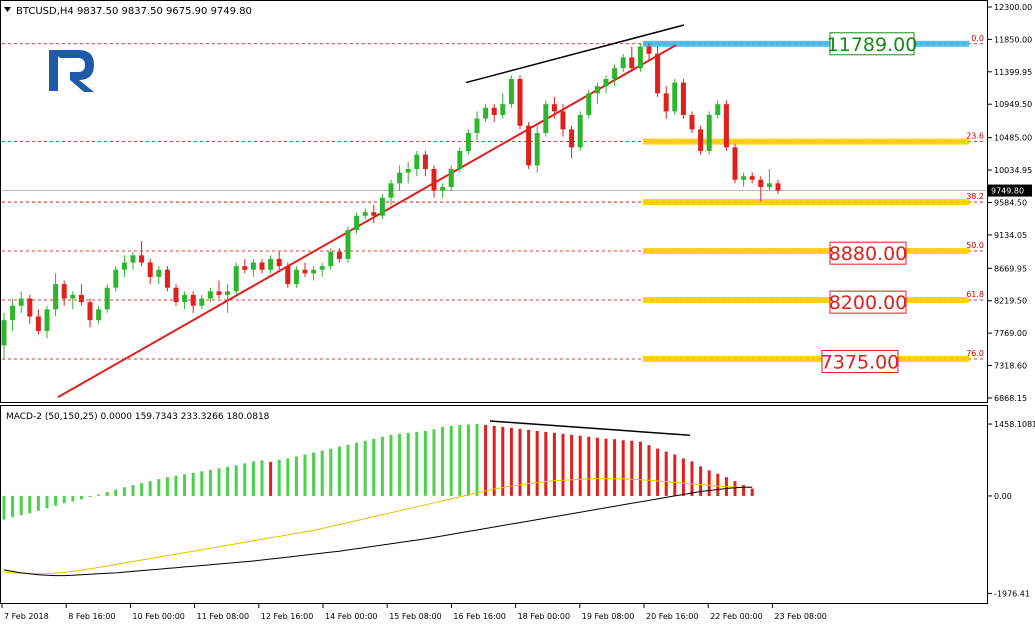 The height and width of the screenshot is (627, 1035). I want to click on time-tick-label: 11 Feb 08:00, so click(223, 616).